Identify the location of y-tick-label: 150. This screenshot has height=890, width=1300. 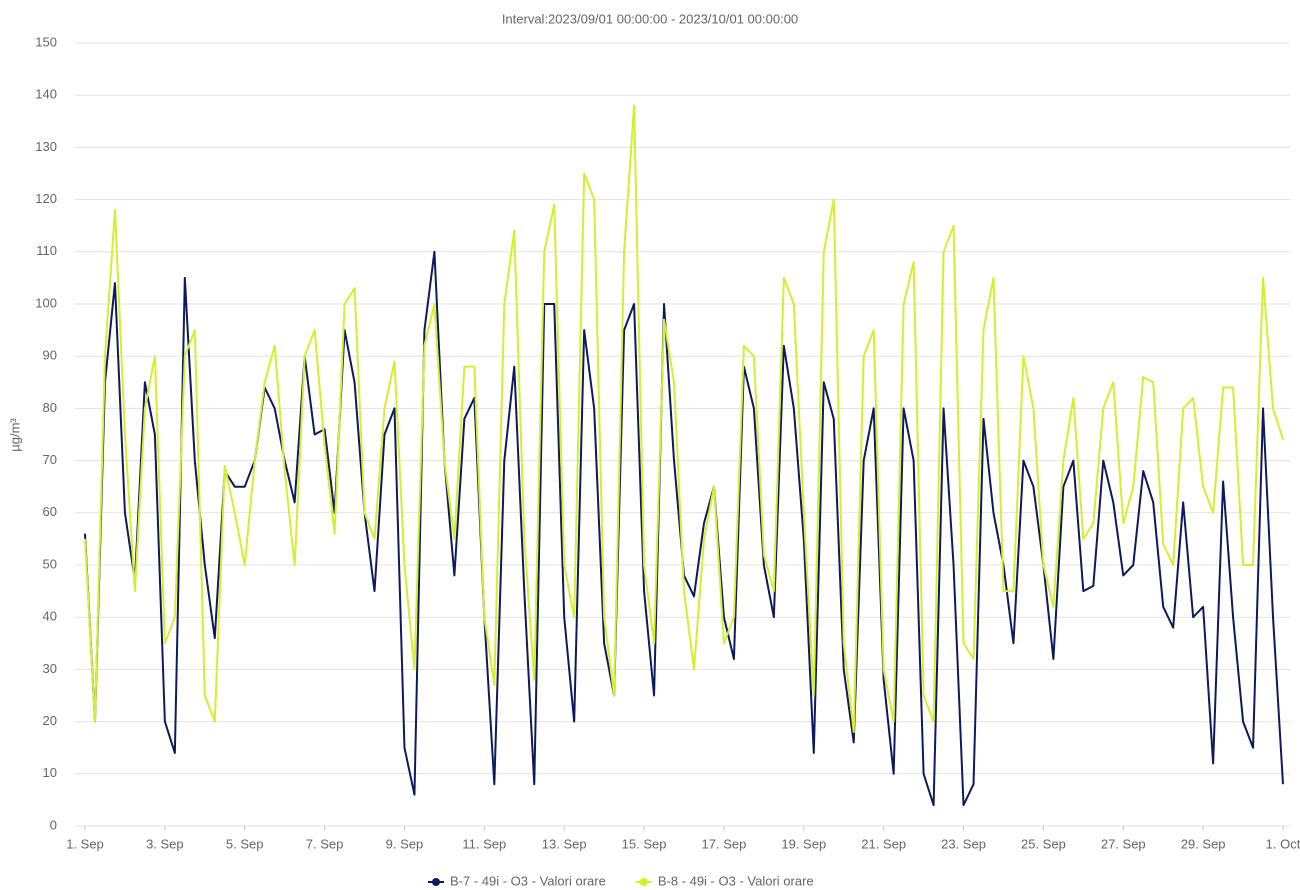
(46, 41).